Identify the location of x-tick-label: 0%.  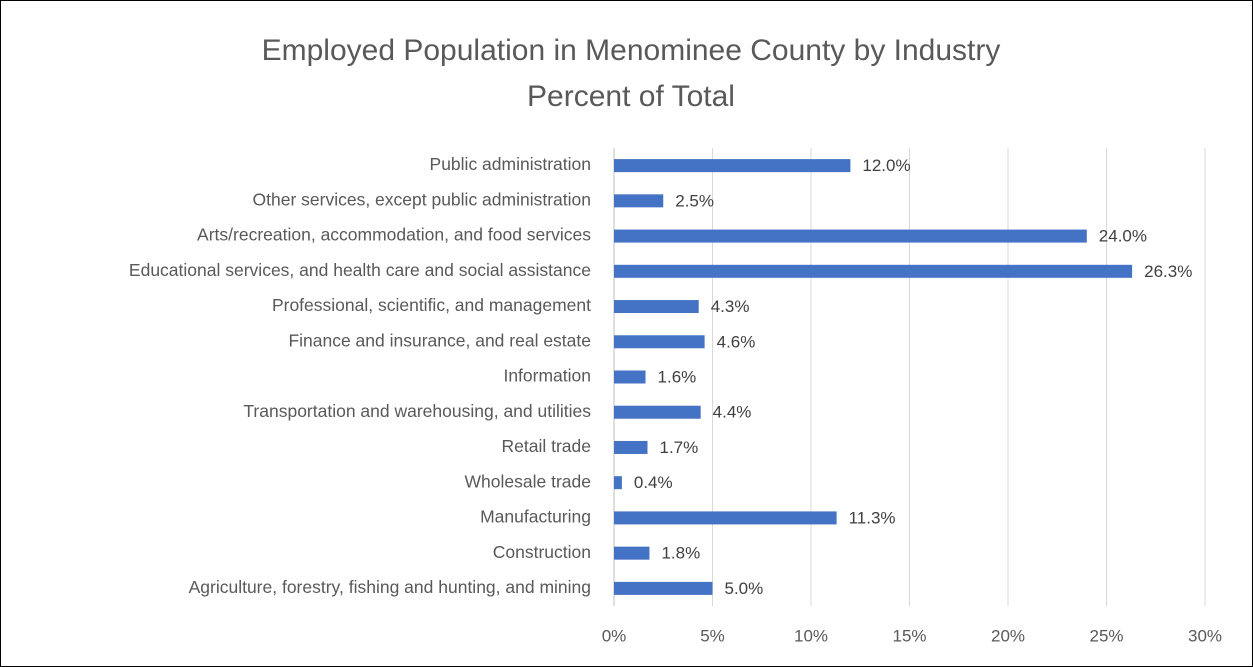
(614, 635).